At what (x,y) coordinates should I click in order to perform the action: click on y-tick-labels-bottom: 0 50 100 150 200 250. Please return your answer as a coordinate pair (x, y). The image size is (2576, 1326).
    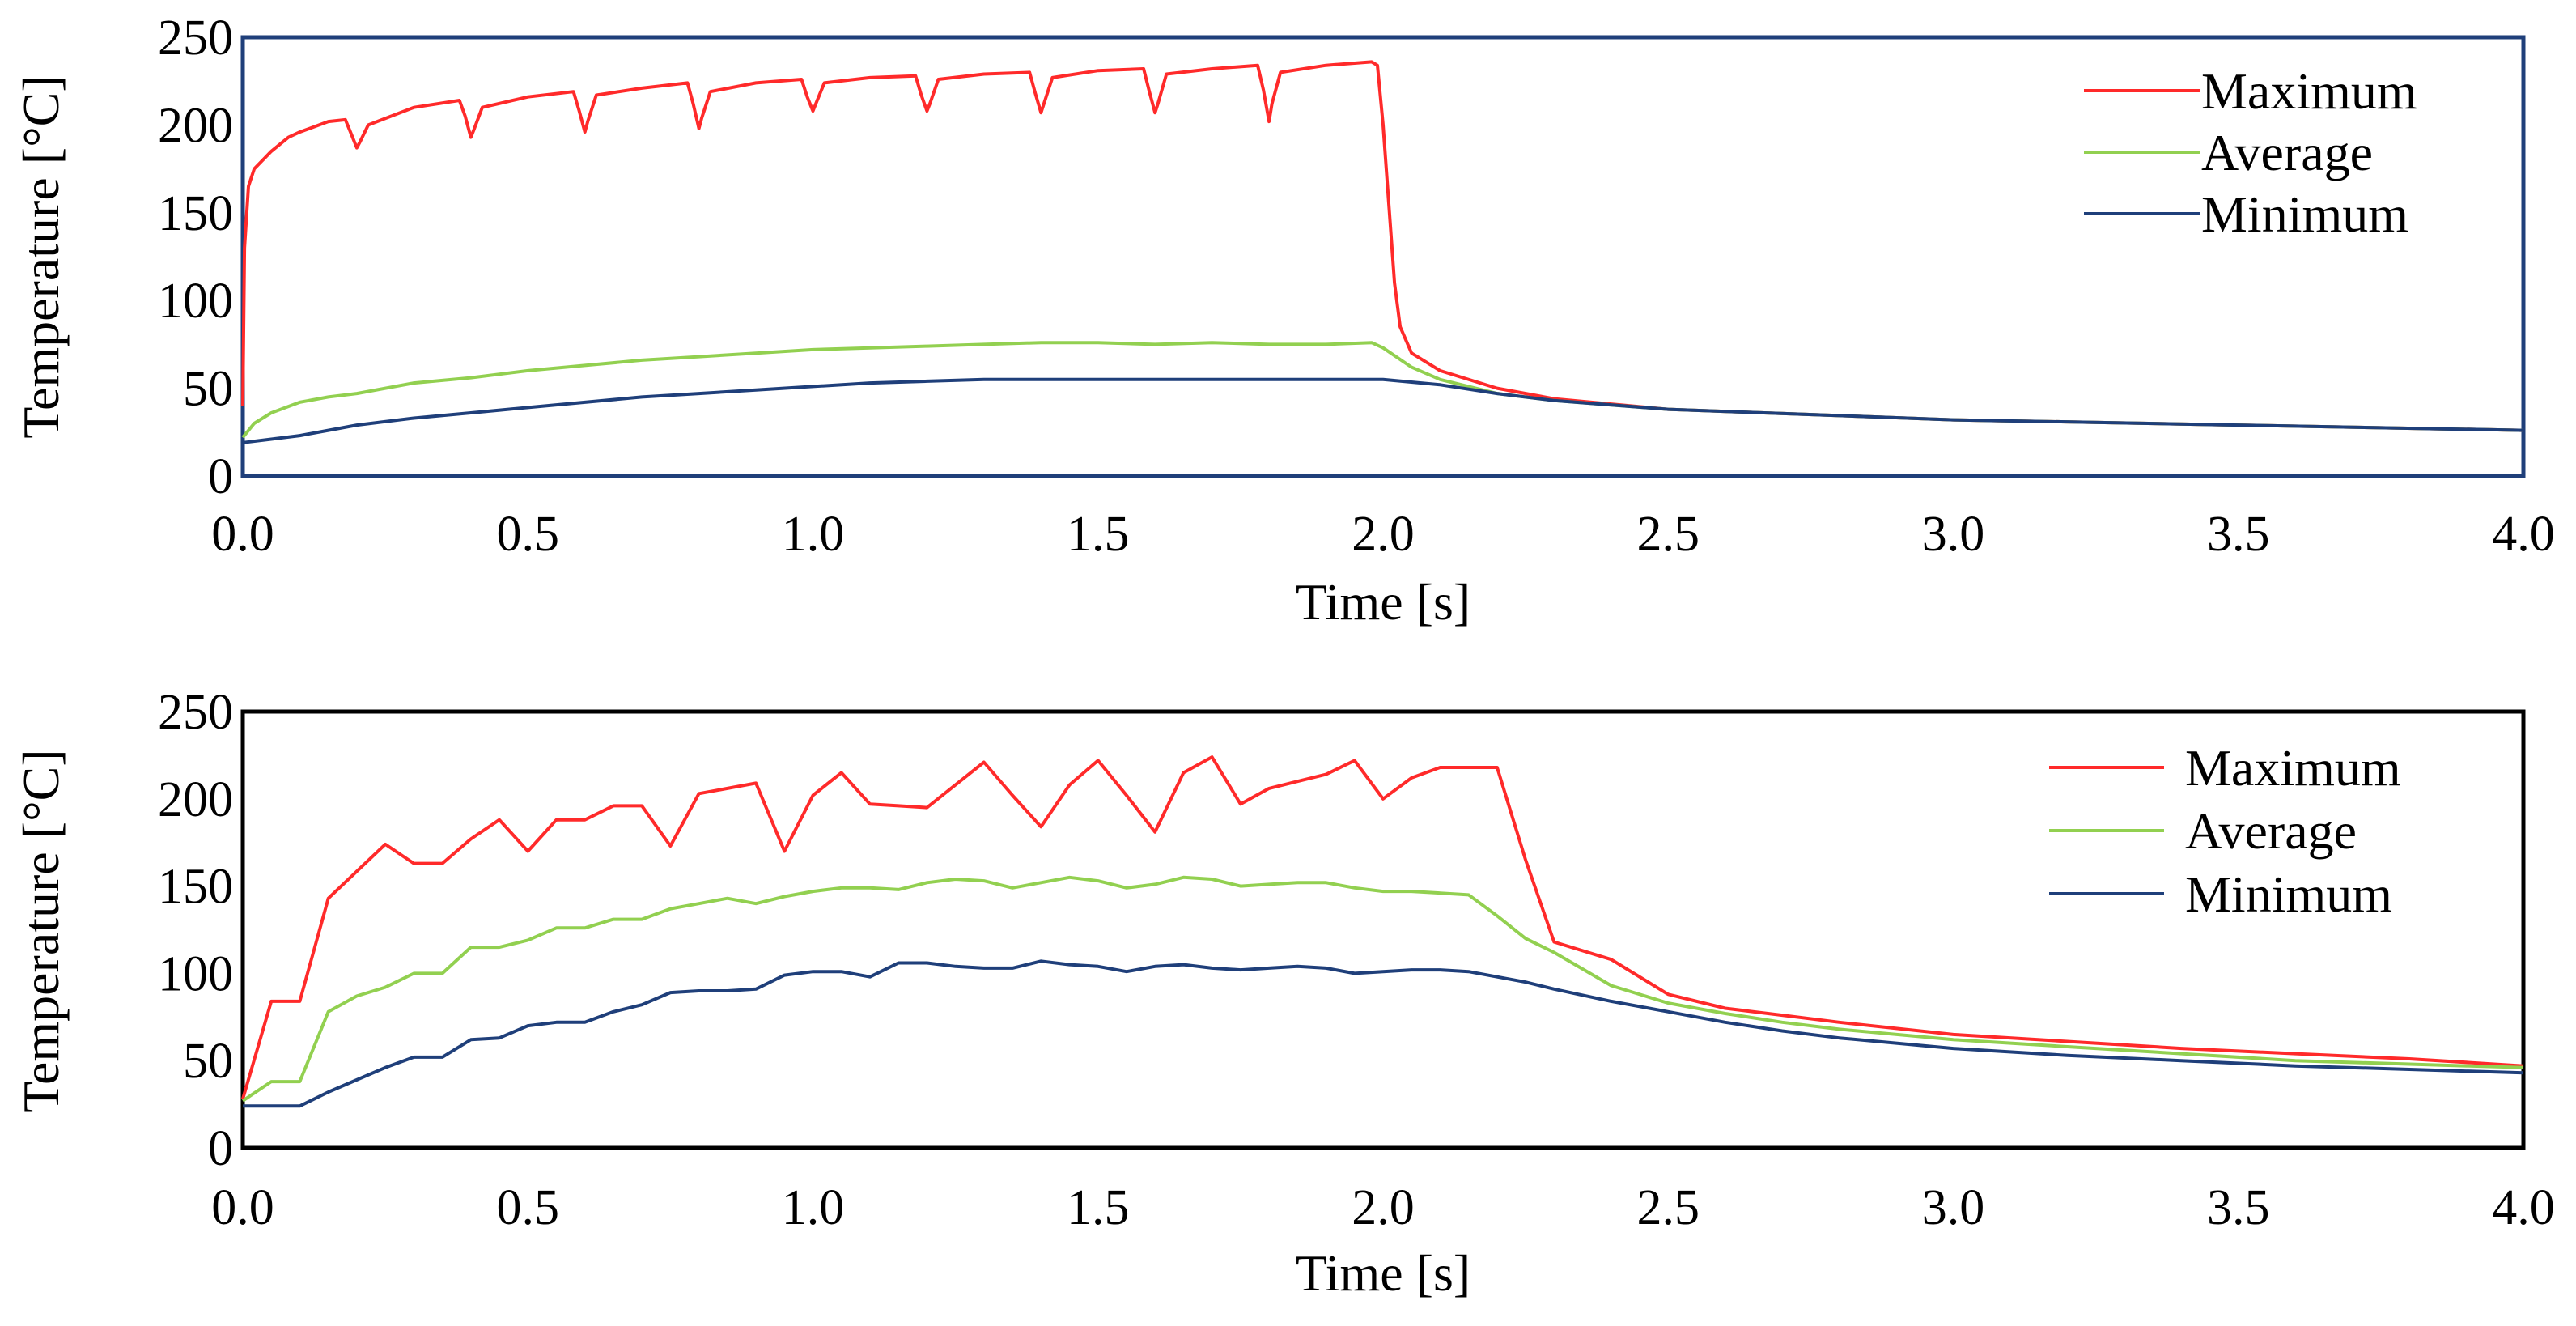
    Looking at the image, I should click on (195, 930).